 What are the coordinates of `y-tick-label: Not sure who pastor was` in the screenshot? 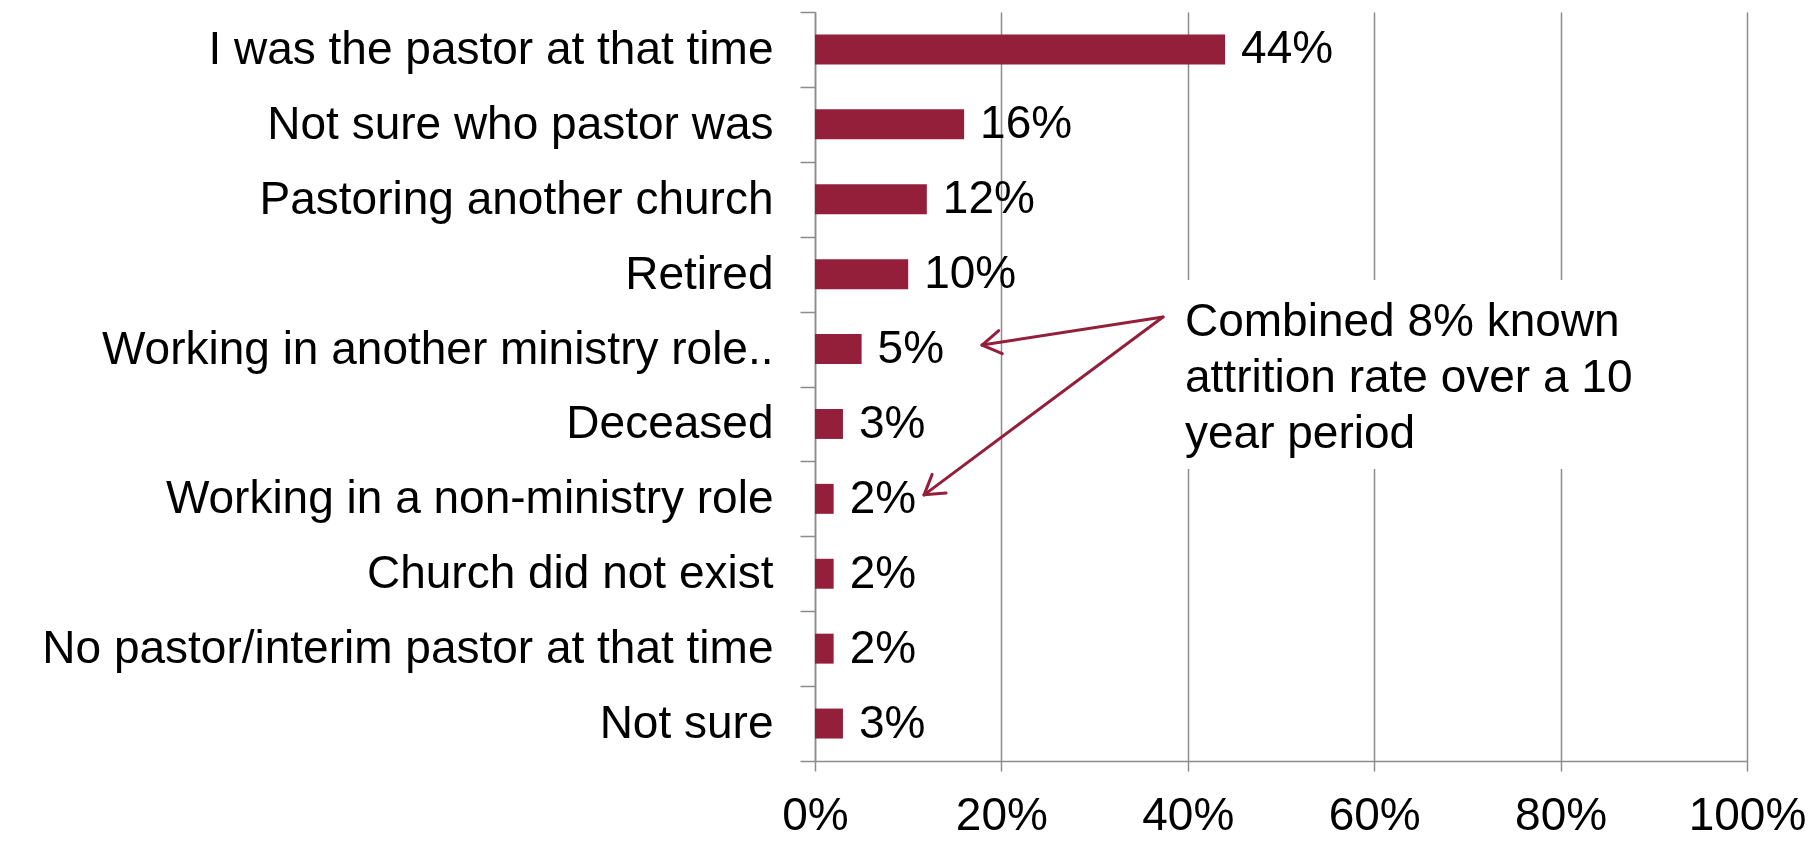 It's located at (520, 122).